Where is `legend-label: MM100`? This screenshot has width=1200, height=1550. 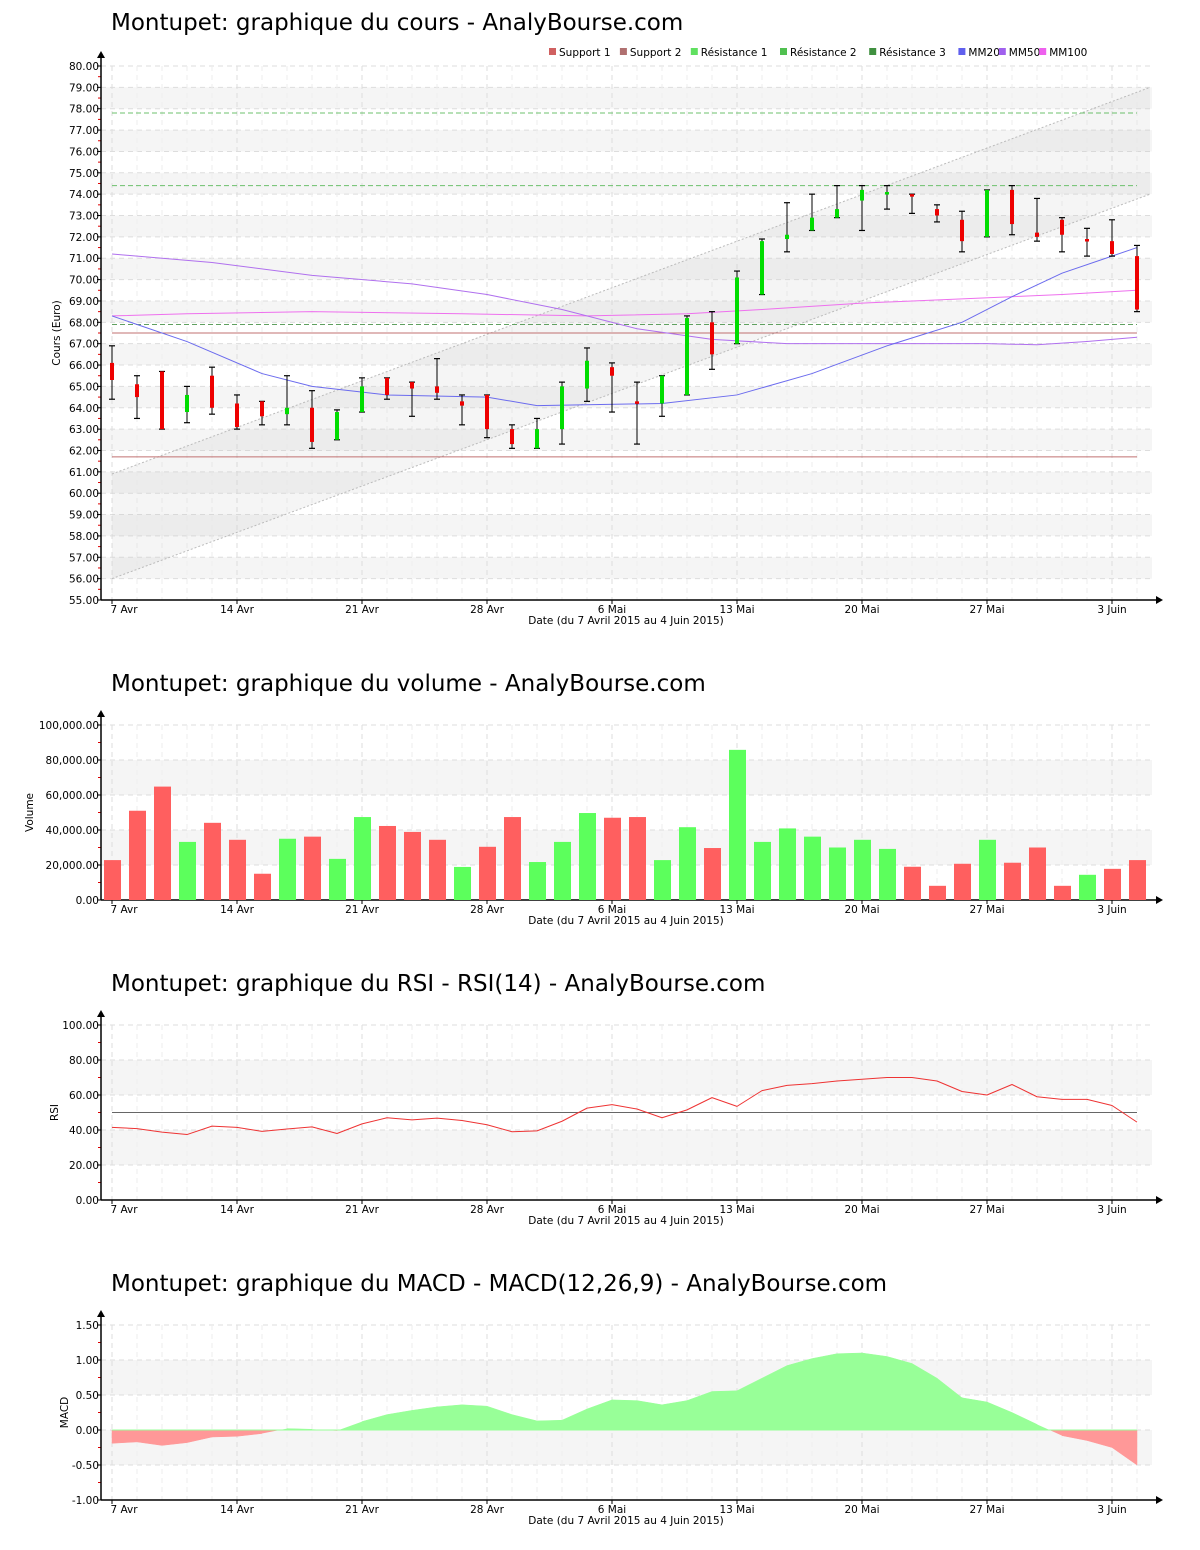 legend-label: MM100 is located at coordinates (1068, 53).